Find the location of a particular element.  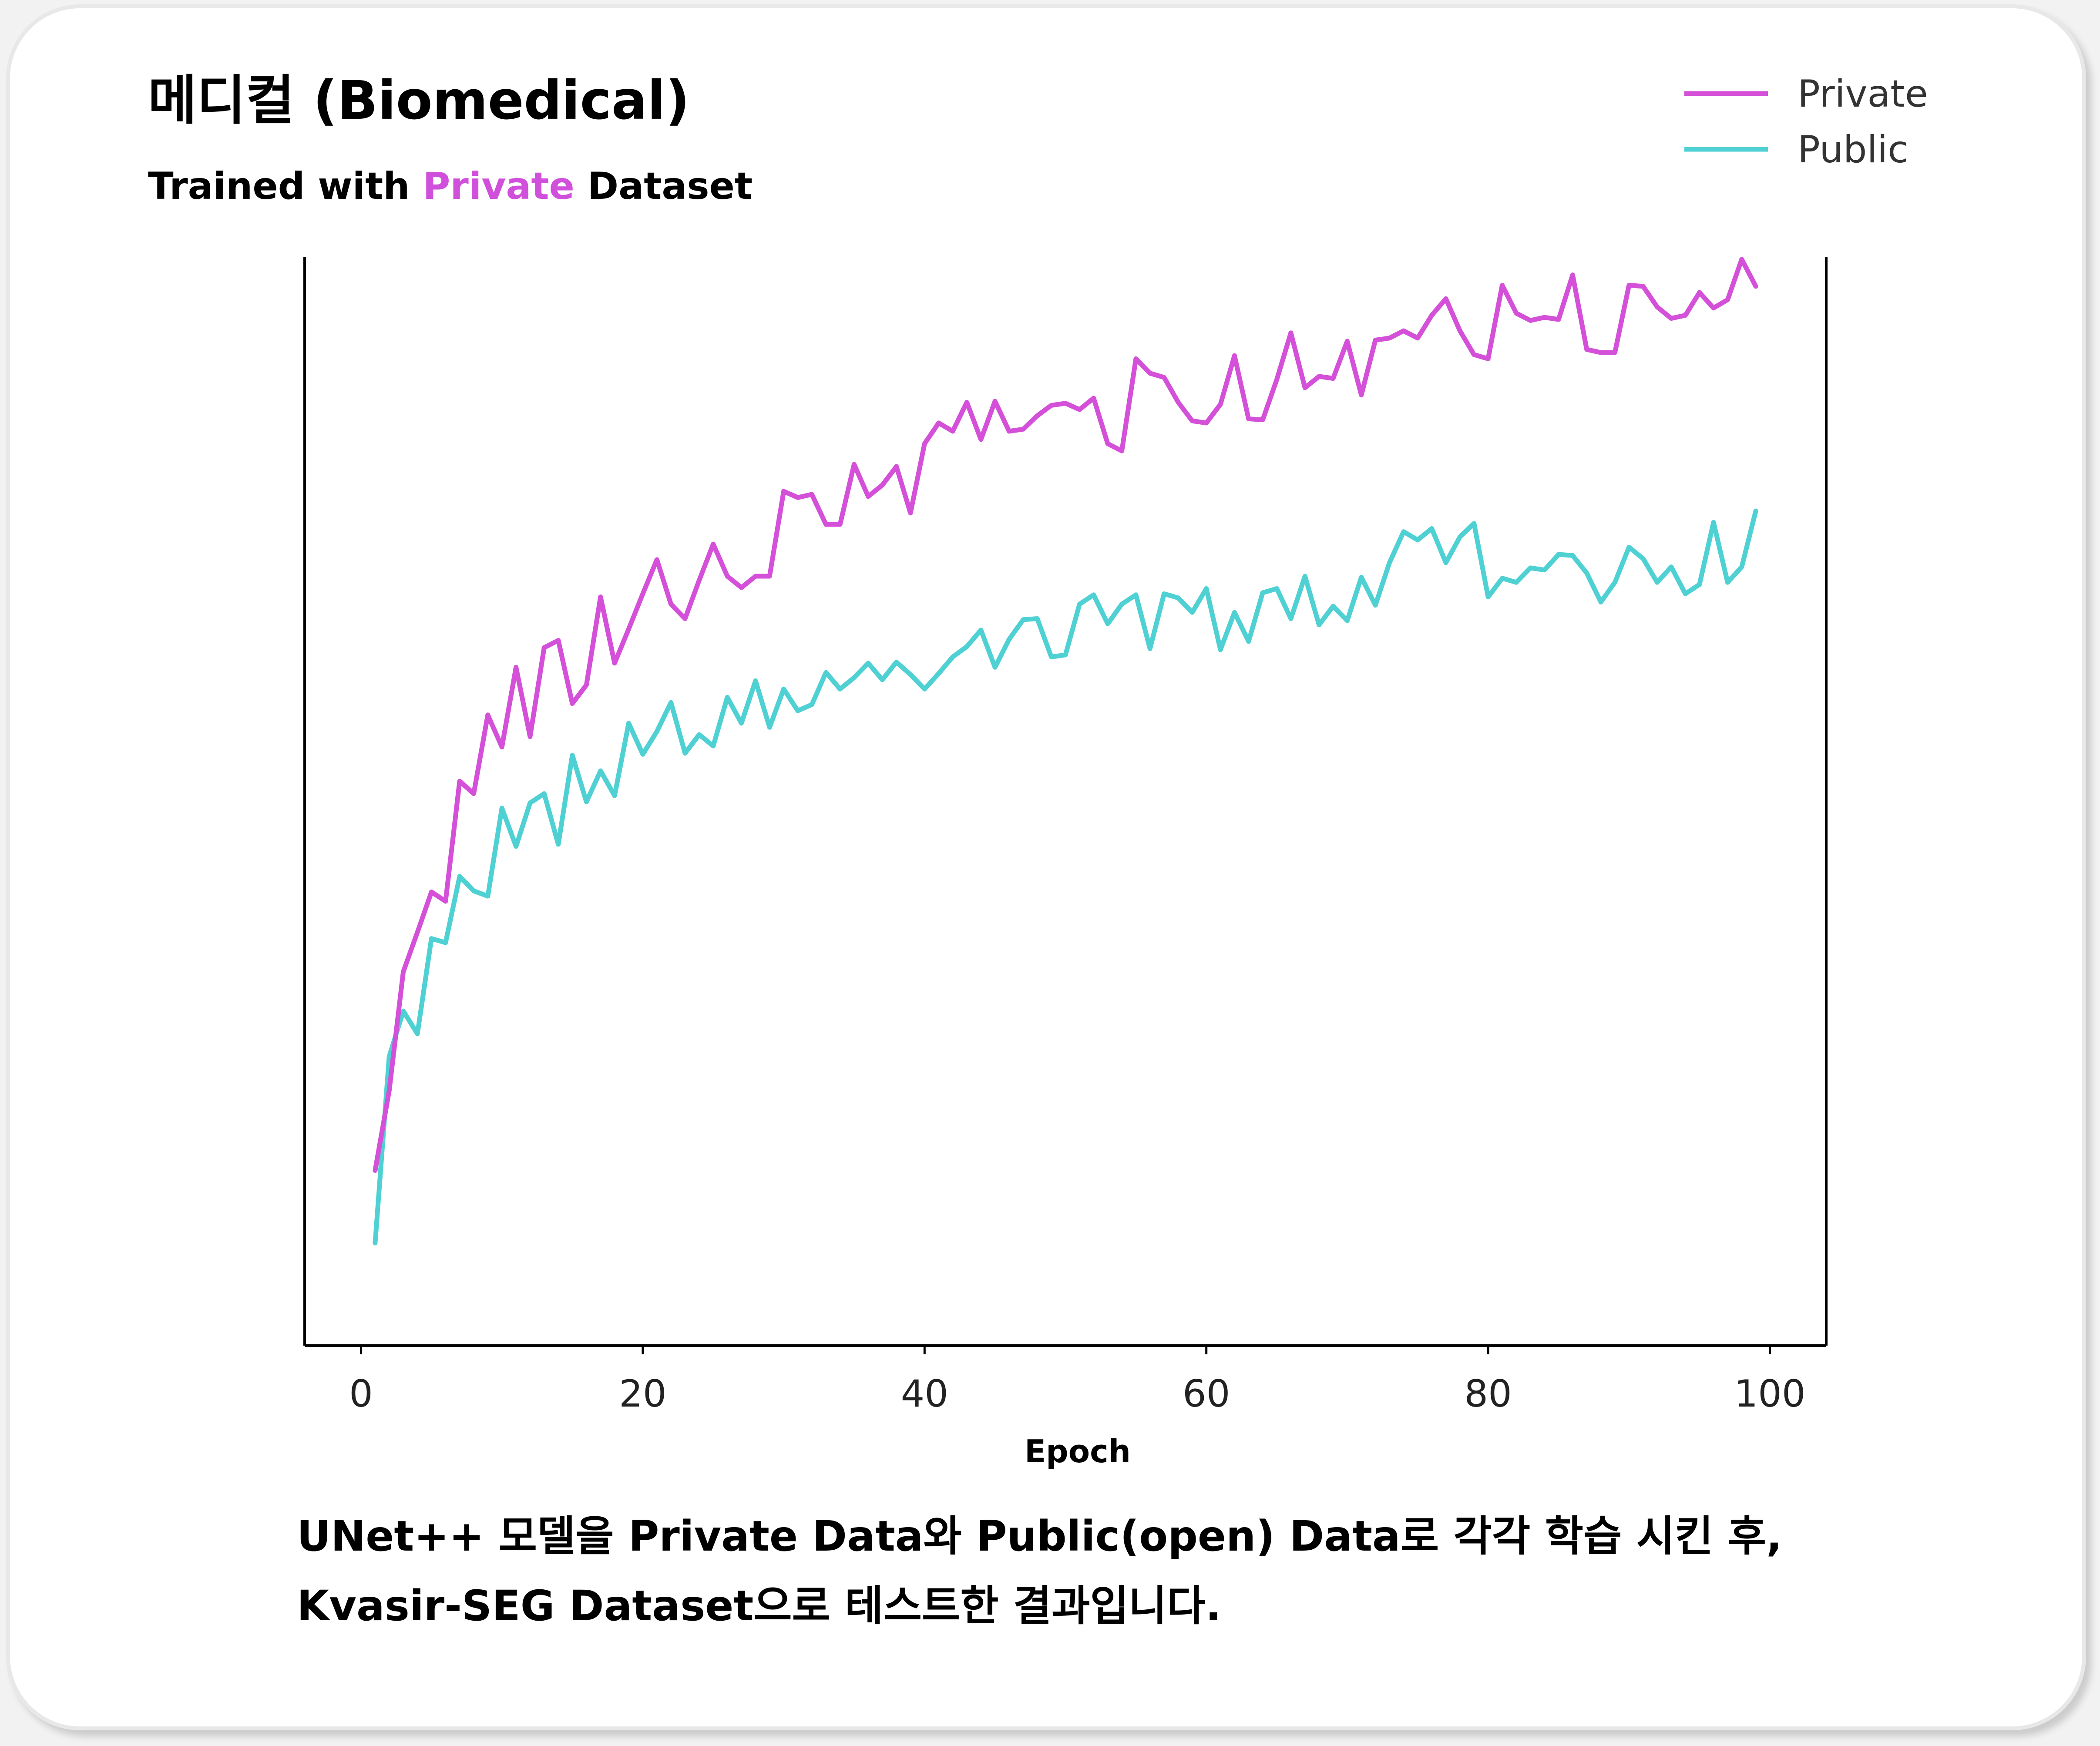

x-tick-label: 80 is located at coordinates (1488, 1394).